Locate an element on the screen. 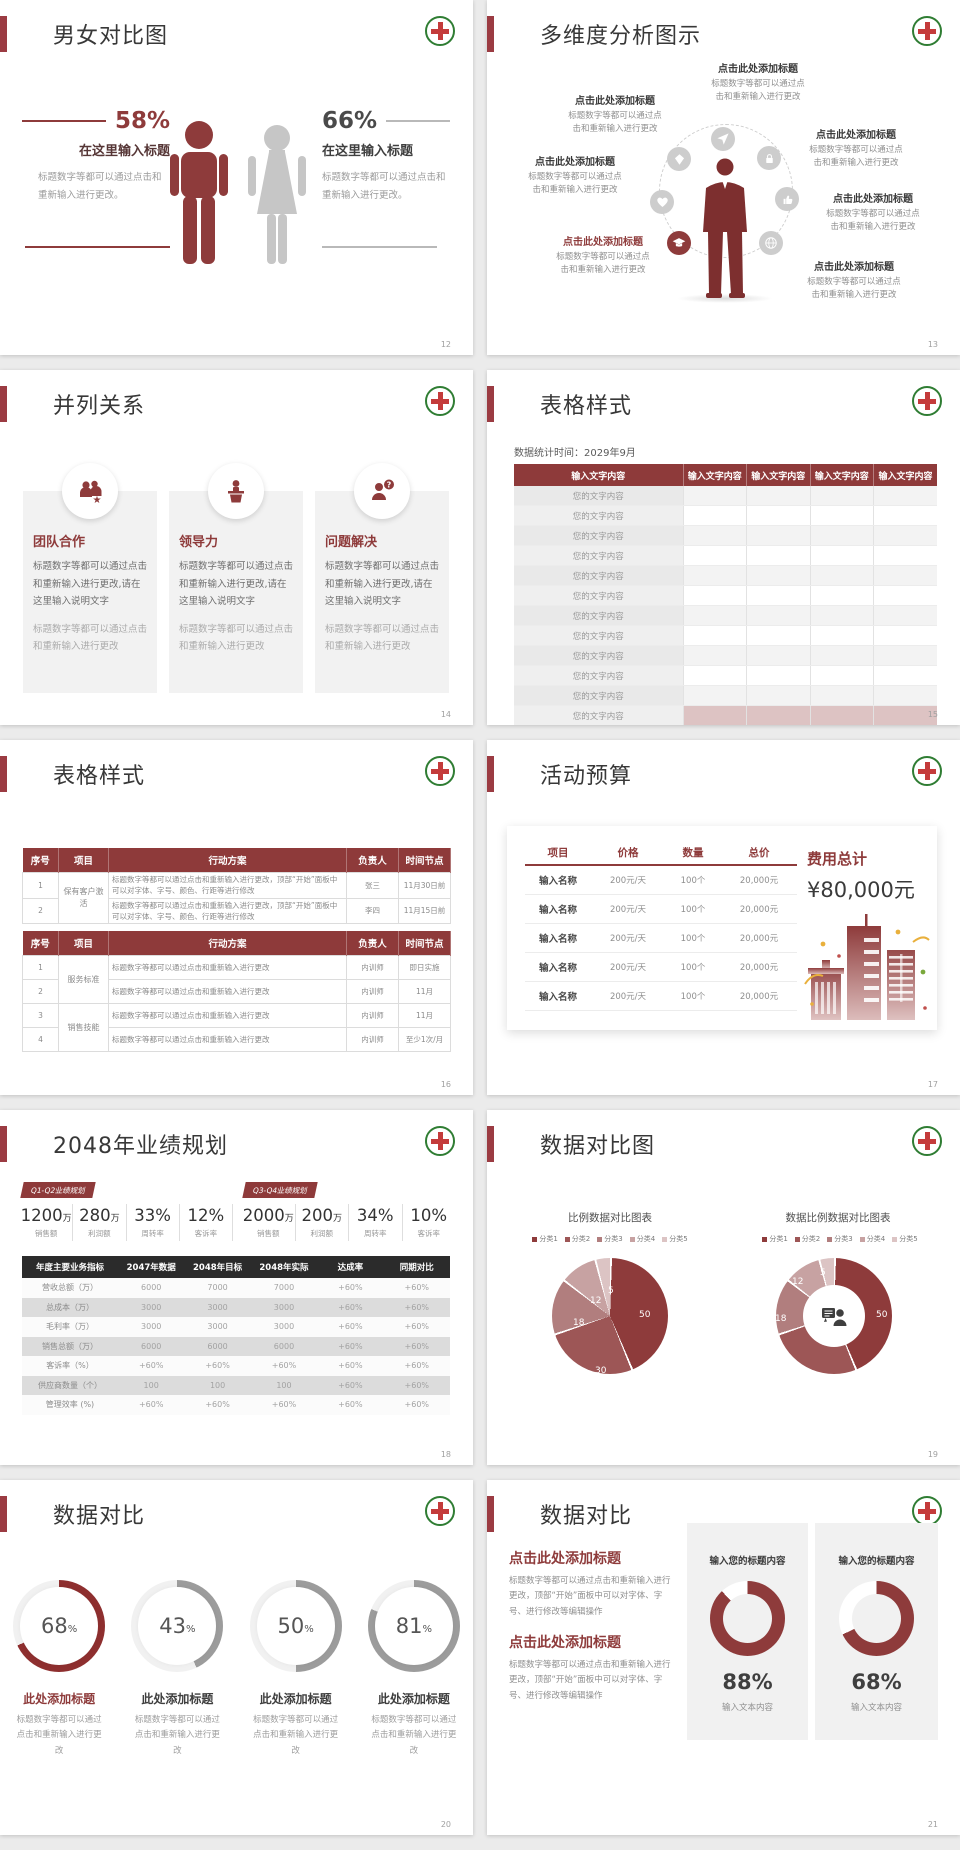  page-number: 16 is located at coordinates (445, 1084).